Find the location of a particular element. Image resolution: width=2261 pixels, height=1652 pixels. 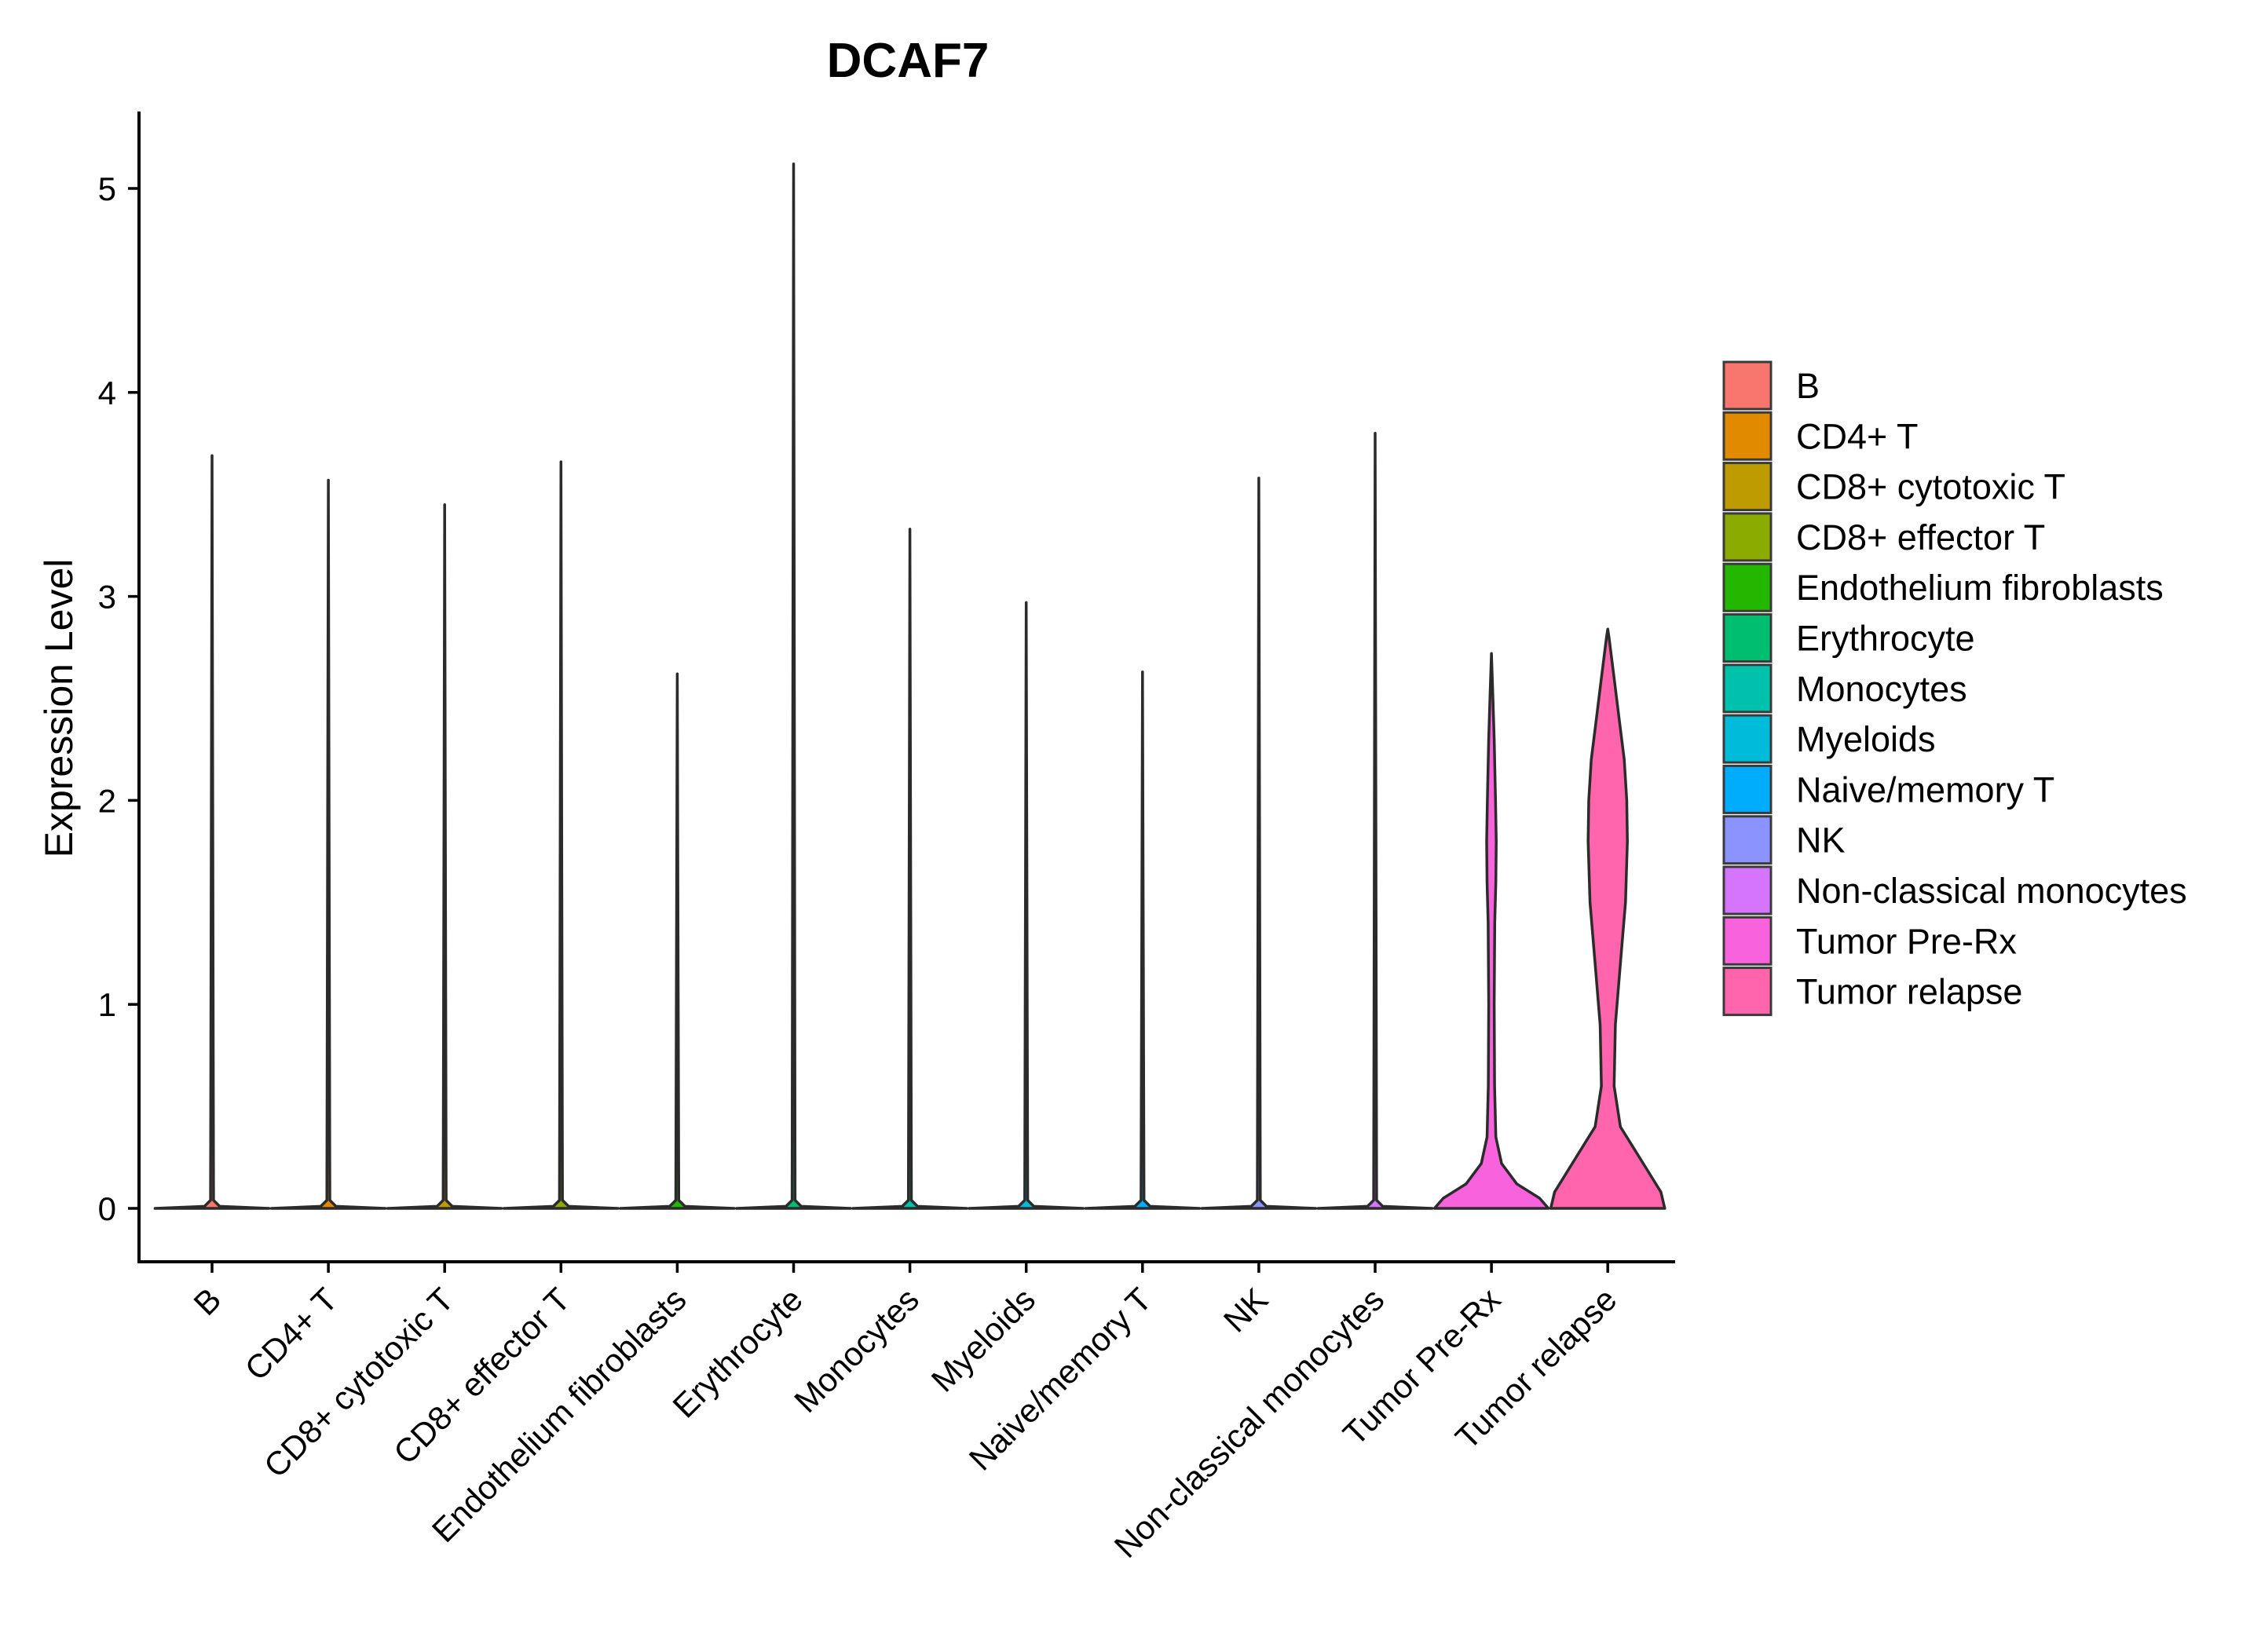

violin-tumor-relapse is located at coordinates (1607, 918).